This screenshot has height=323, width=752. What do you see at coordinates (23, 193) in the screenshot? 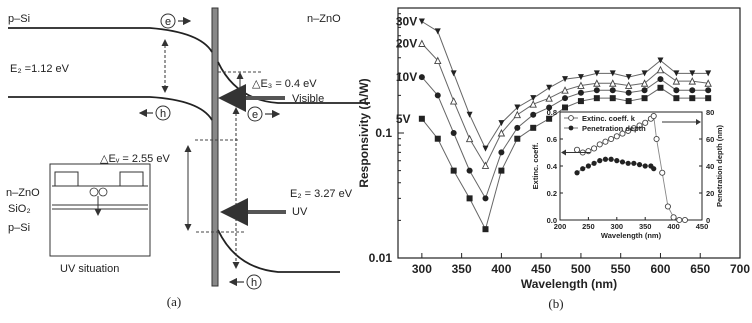
I see `inset-label-nzno: n–ZnO` at bounding box center [23, 193].